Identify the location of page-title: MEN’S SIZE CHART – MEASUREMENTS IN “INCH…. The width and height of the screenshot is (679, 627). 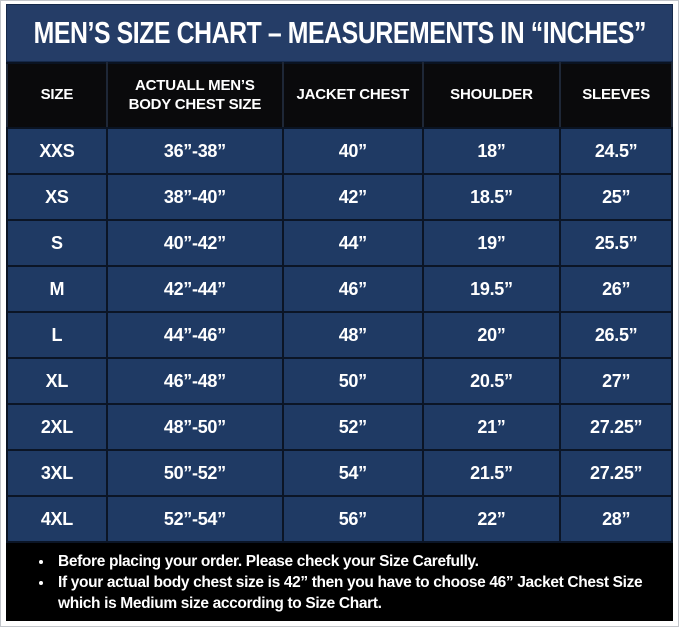
(339, 32).